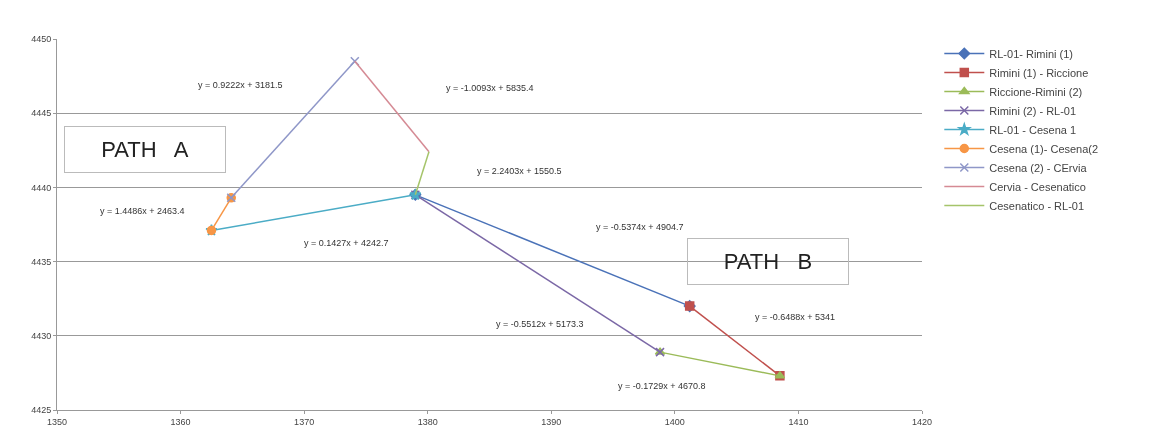  Describe the element at coordinates (180, 421) in the screenshot. I see `x-tick-label: 1360` at that location.